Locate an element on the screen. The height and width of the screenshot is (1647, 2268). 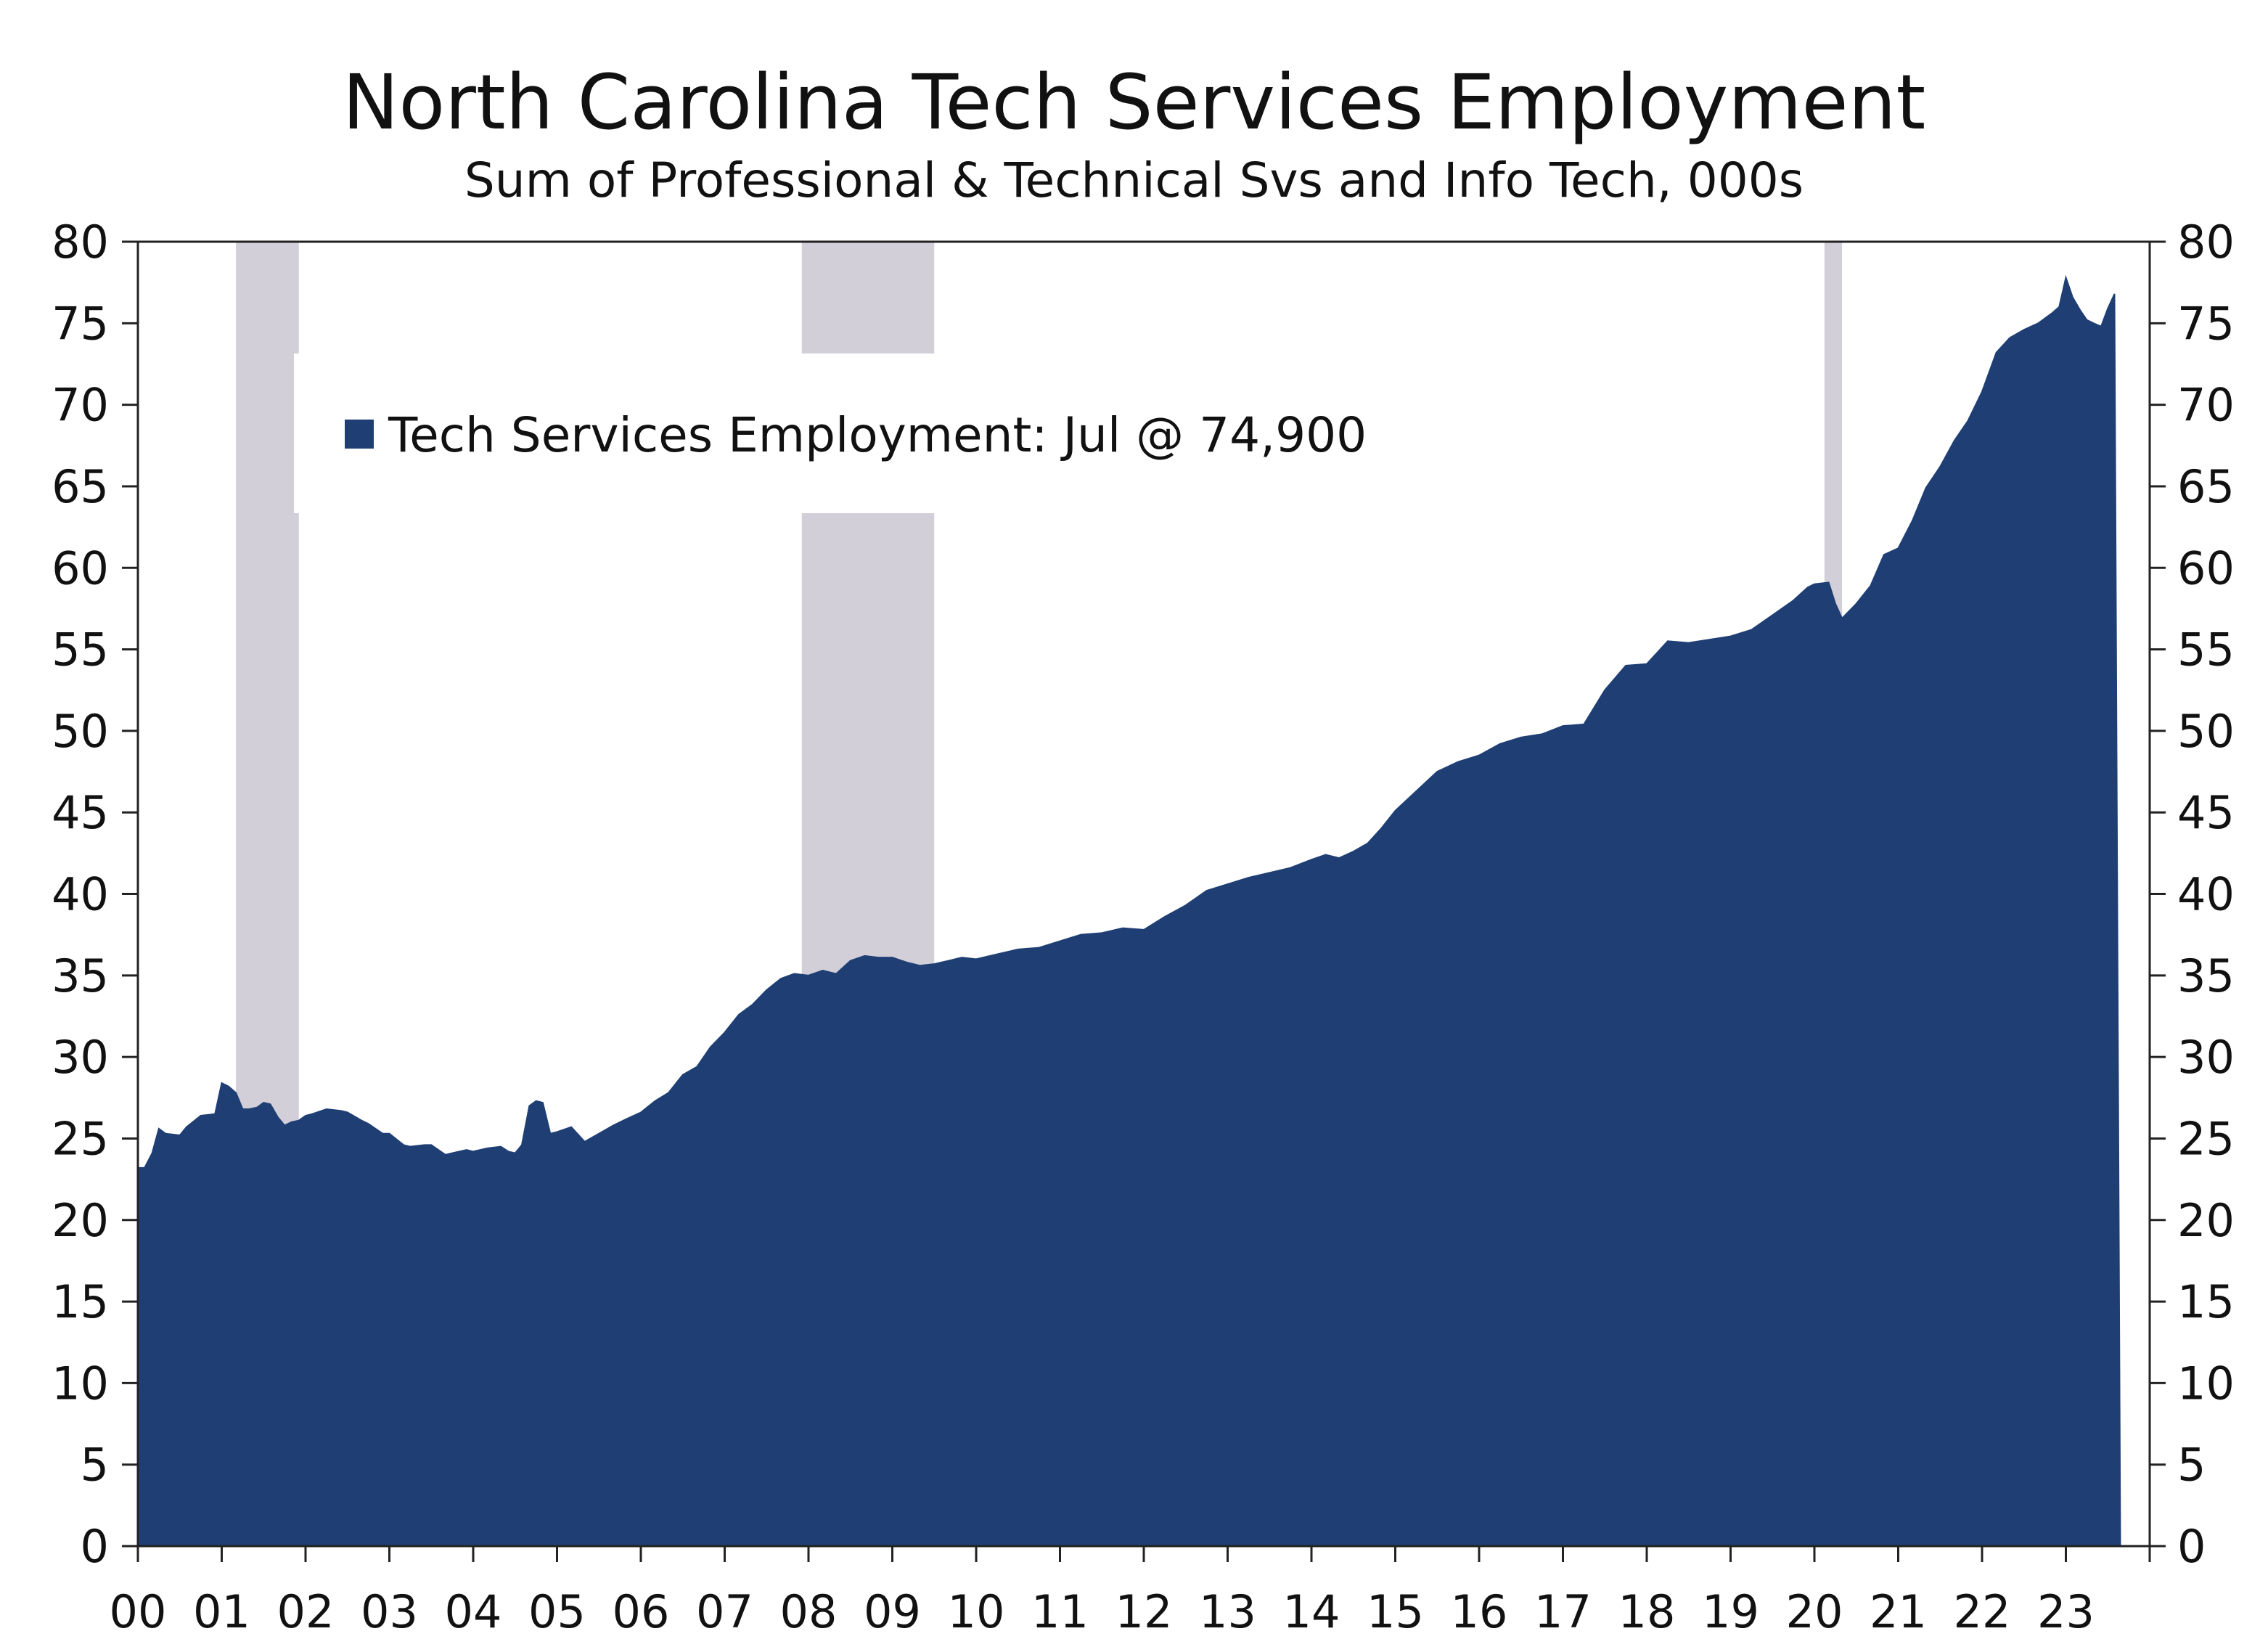
y-tick-label-right-30: 30 is located at coordinates (2206, 1057).